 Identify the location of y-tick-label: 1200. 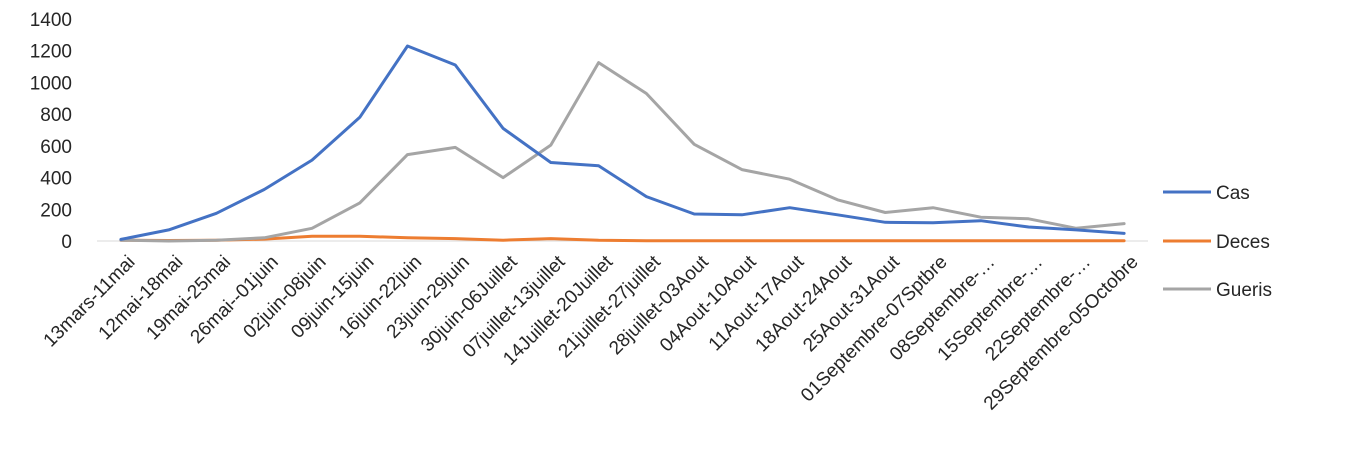
(51, 52).